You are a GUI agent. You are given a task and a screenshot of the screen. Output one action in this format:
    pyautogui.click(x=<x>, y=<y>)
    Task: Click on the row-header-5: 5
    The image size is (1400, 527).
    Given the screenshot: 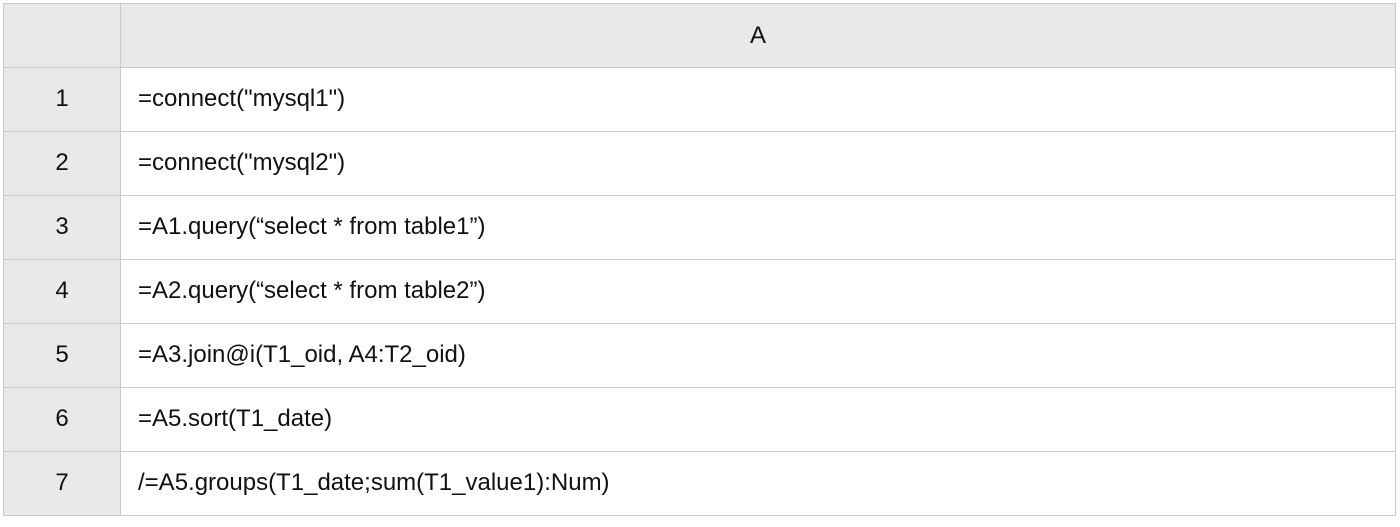 What is the action you would take?
    pyautogui.click(x=62, y=355)
    